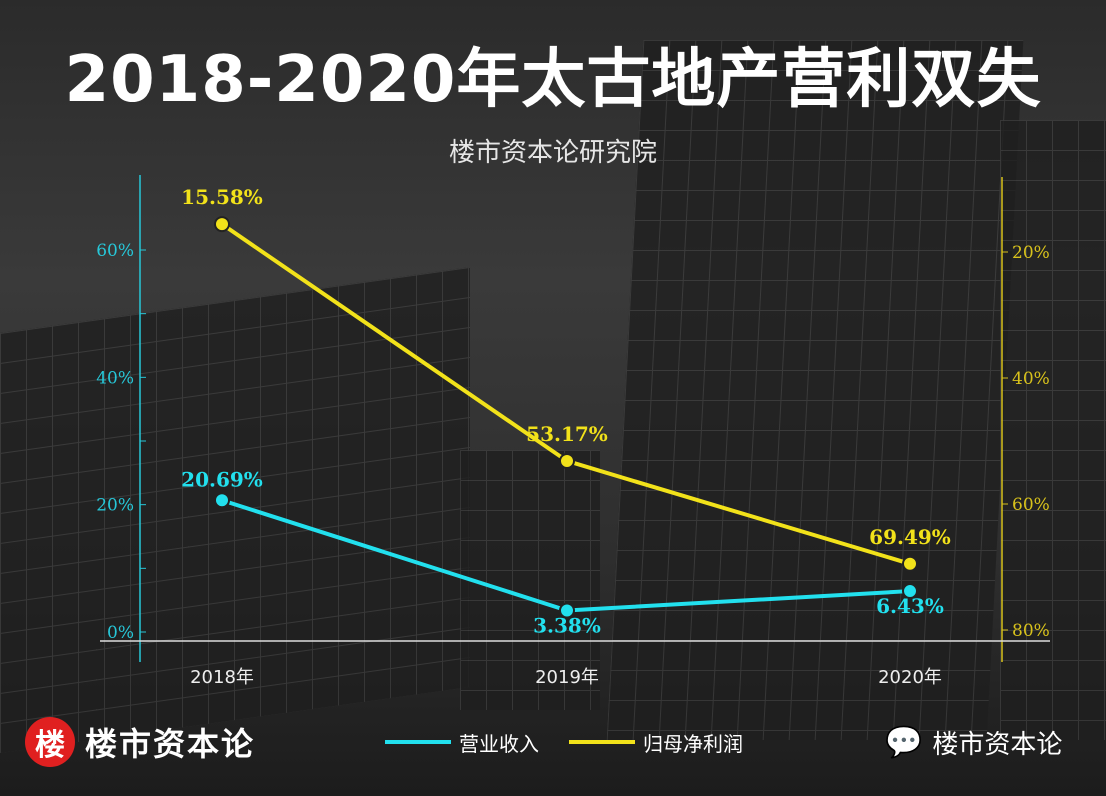 Image resolution: width=1106 pixels, height=796 pixels. Describe the element at coordinates (1031, 631) in the screenshot. I see `right-axis-tick-label: 80%` at that location.